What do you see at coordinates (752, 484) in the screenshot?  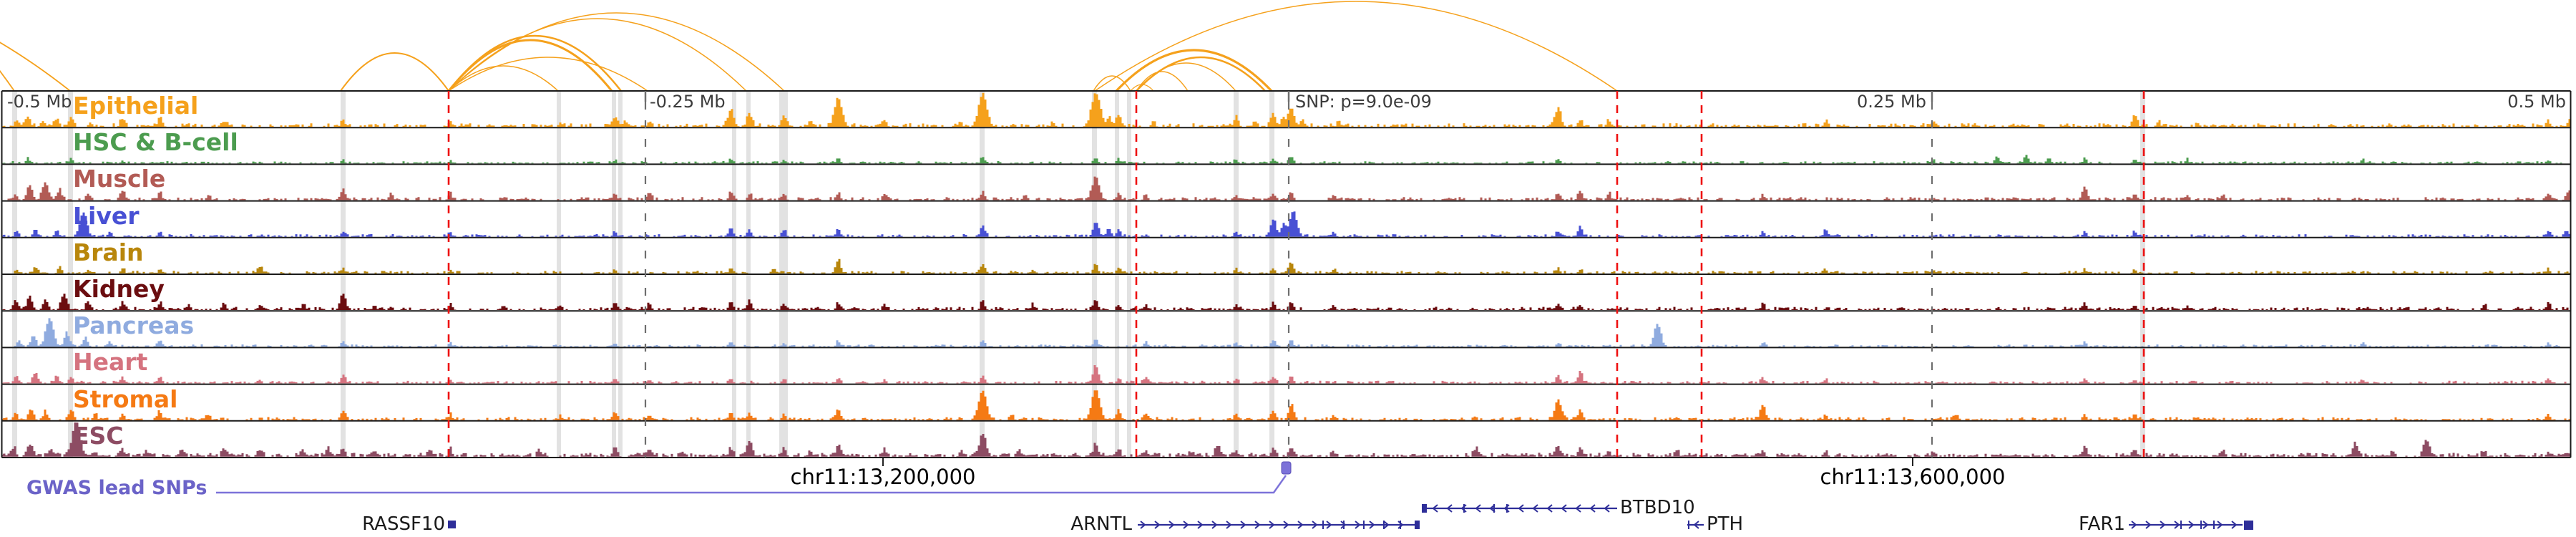 I see `gwas-pointer-line` at bounding box center [752, 484].